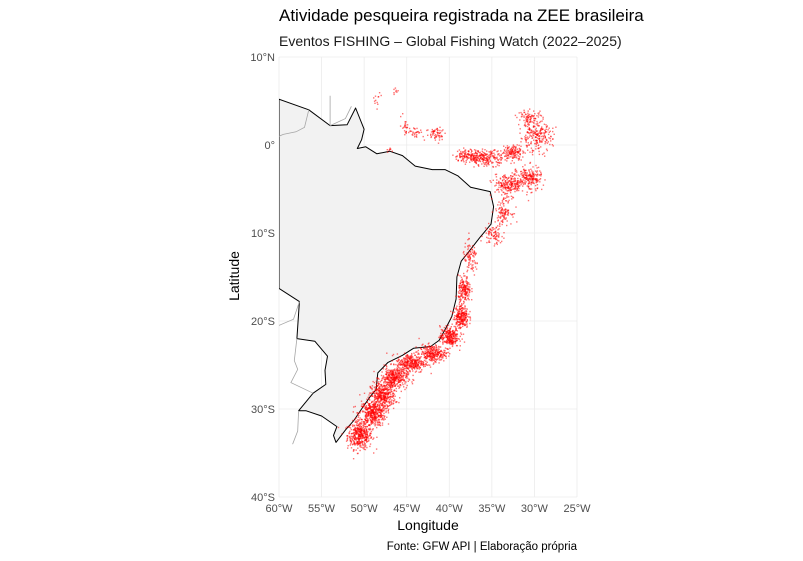  I want to click on x-tick-label: 55°W, so click(322, 509).